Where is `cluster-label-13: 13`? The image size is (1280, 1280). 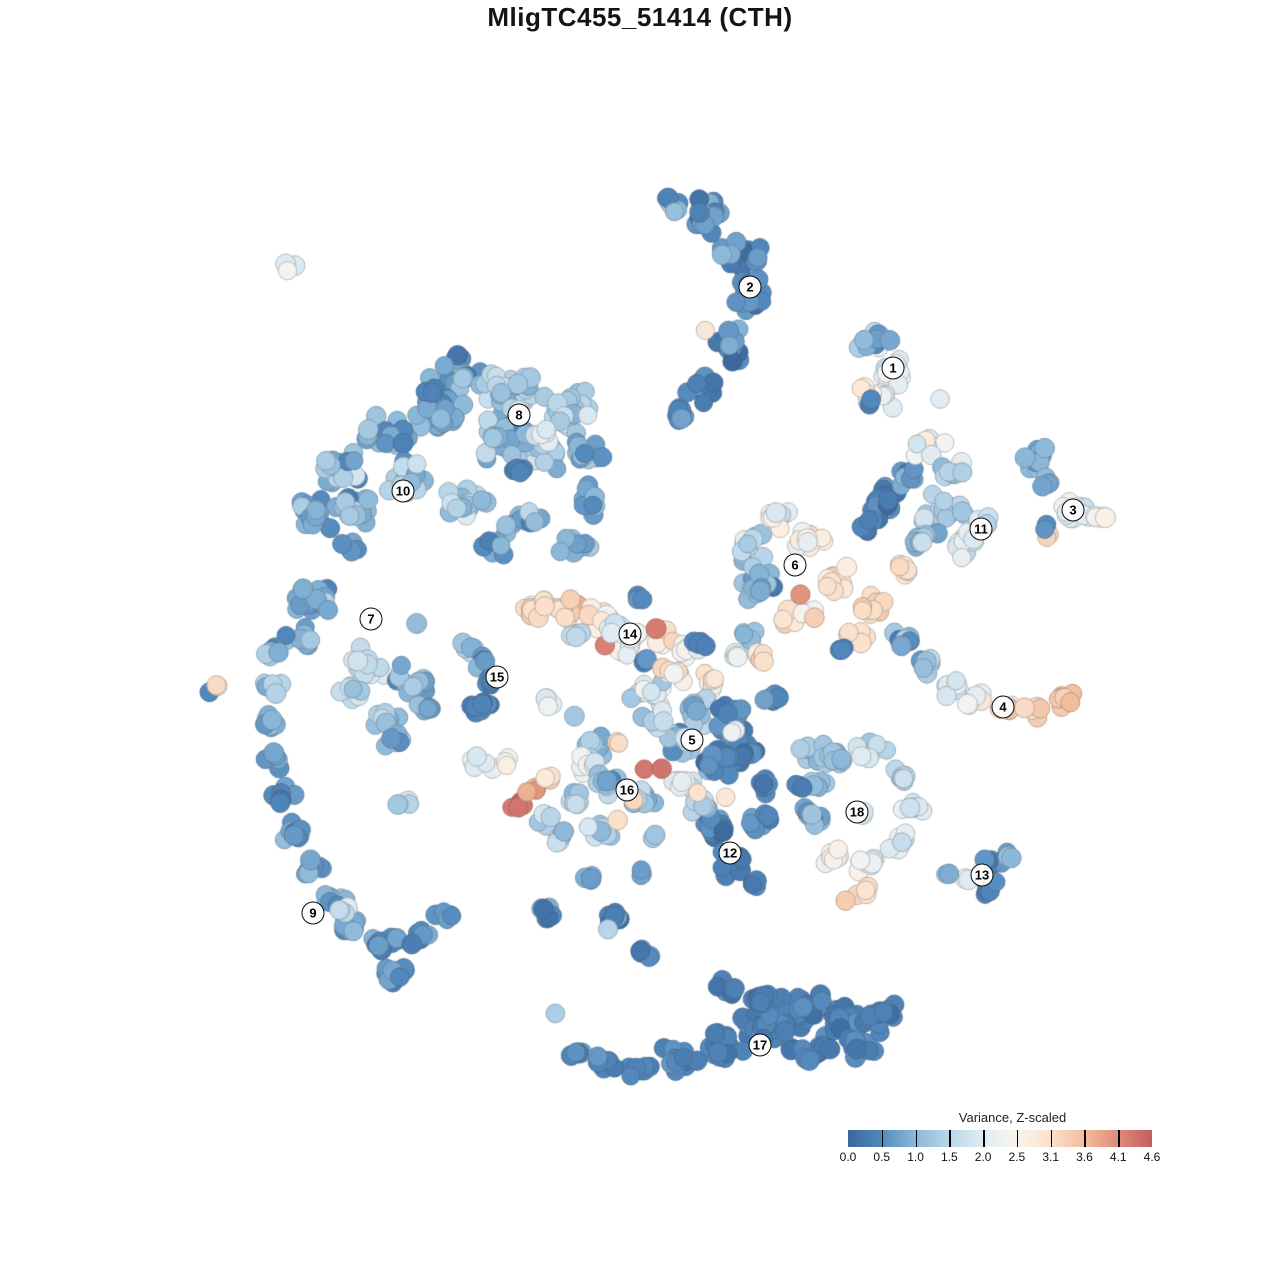 cluster-label-13: 13 is located at coordinates (982, 875).